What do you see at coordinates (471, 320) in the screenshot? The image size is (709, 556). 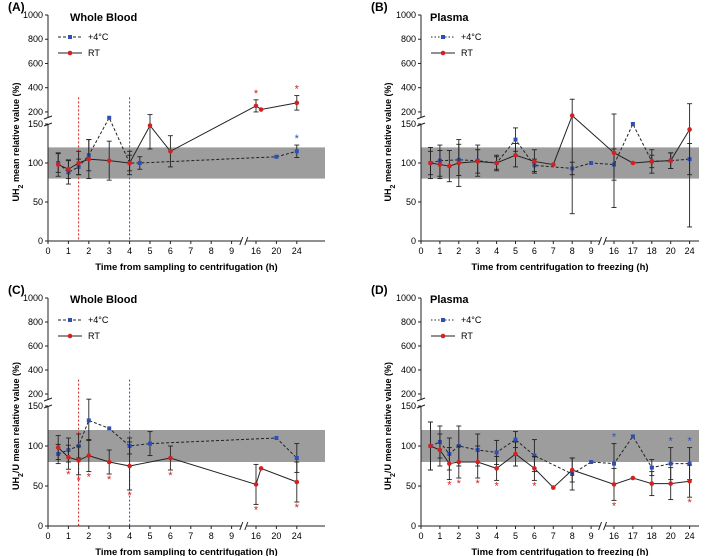 I see `legend-label: +4°C` at bounding box center [471, 320].